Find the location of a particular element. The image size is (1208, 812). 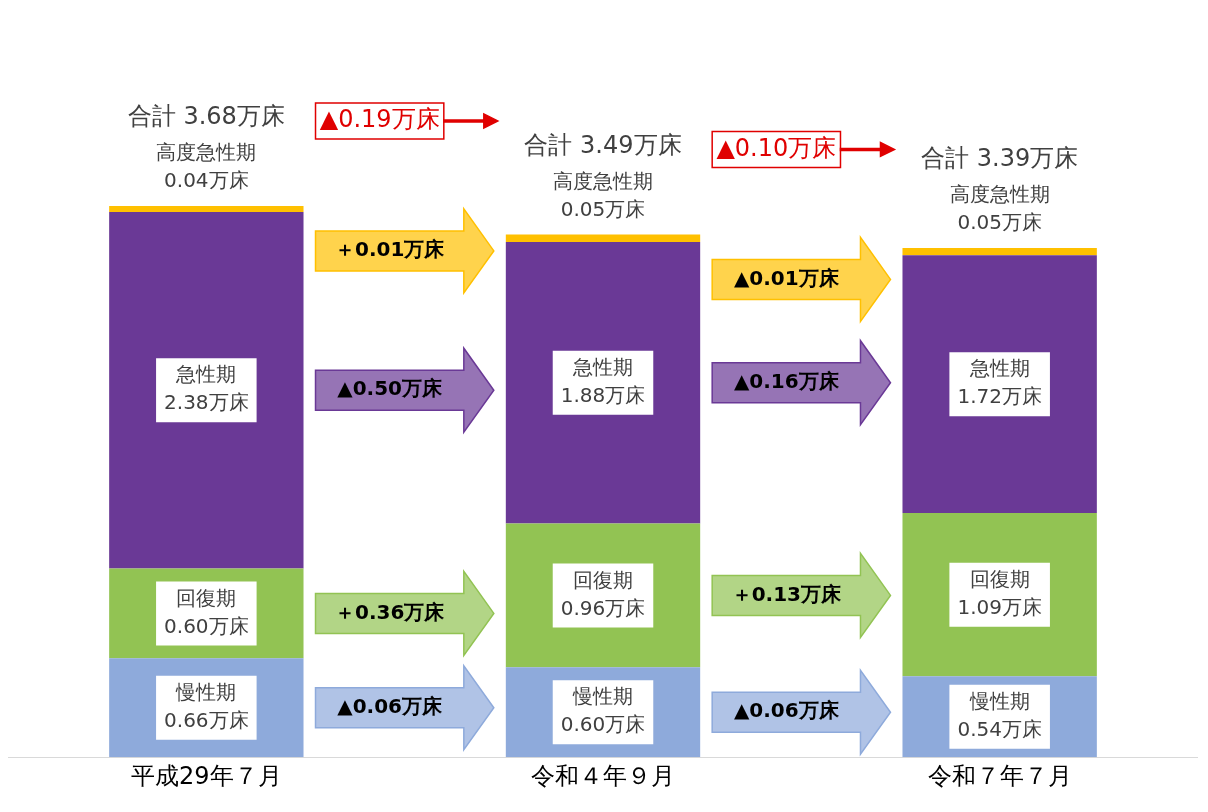

series-label: 急性期 is located at coordinates (999, 368).